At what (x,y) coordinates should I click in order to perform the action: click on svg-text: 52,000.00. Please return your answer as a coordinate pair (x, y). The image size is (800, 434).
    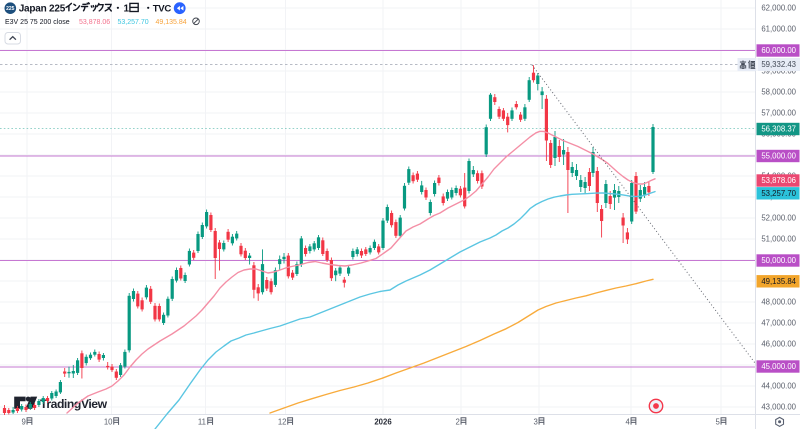
    Looking at the image, I should click on (778, 218).